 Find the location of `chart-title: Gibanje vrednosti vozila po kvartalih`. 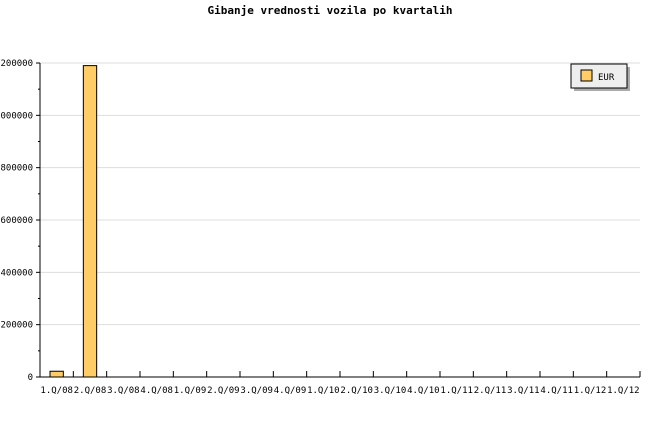

chart-title: Gibanje vrednosti vozila po kvartalih is located at coordinates (330, 10).